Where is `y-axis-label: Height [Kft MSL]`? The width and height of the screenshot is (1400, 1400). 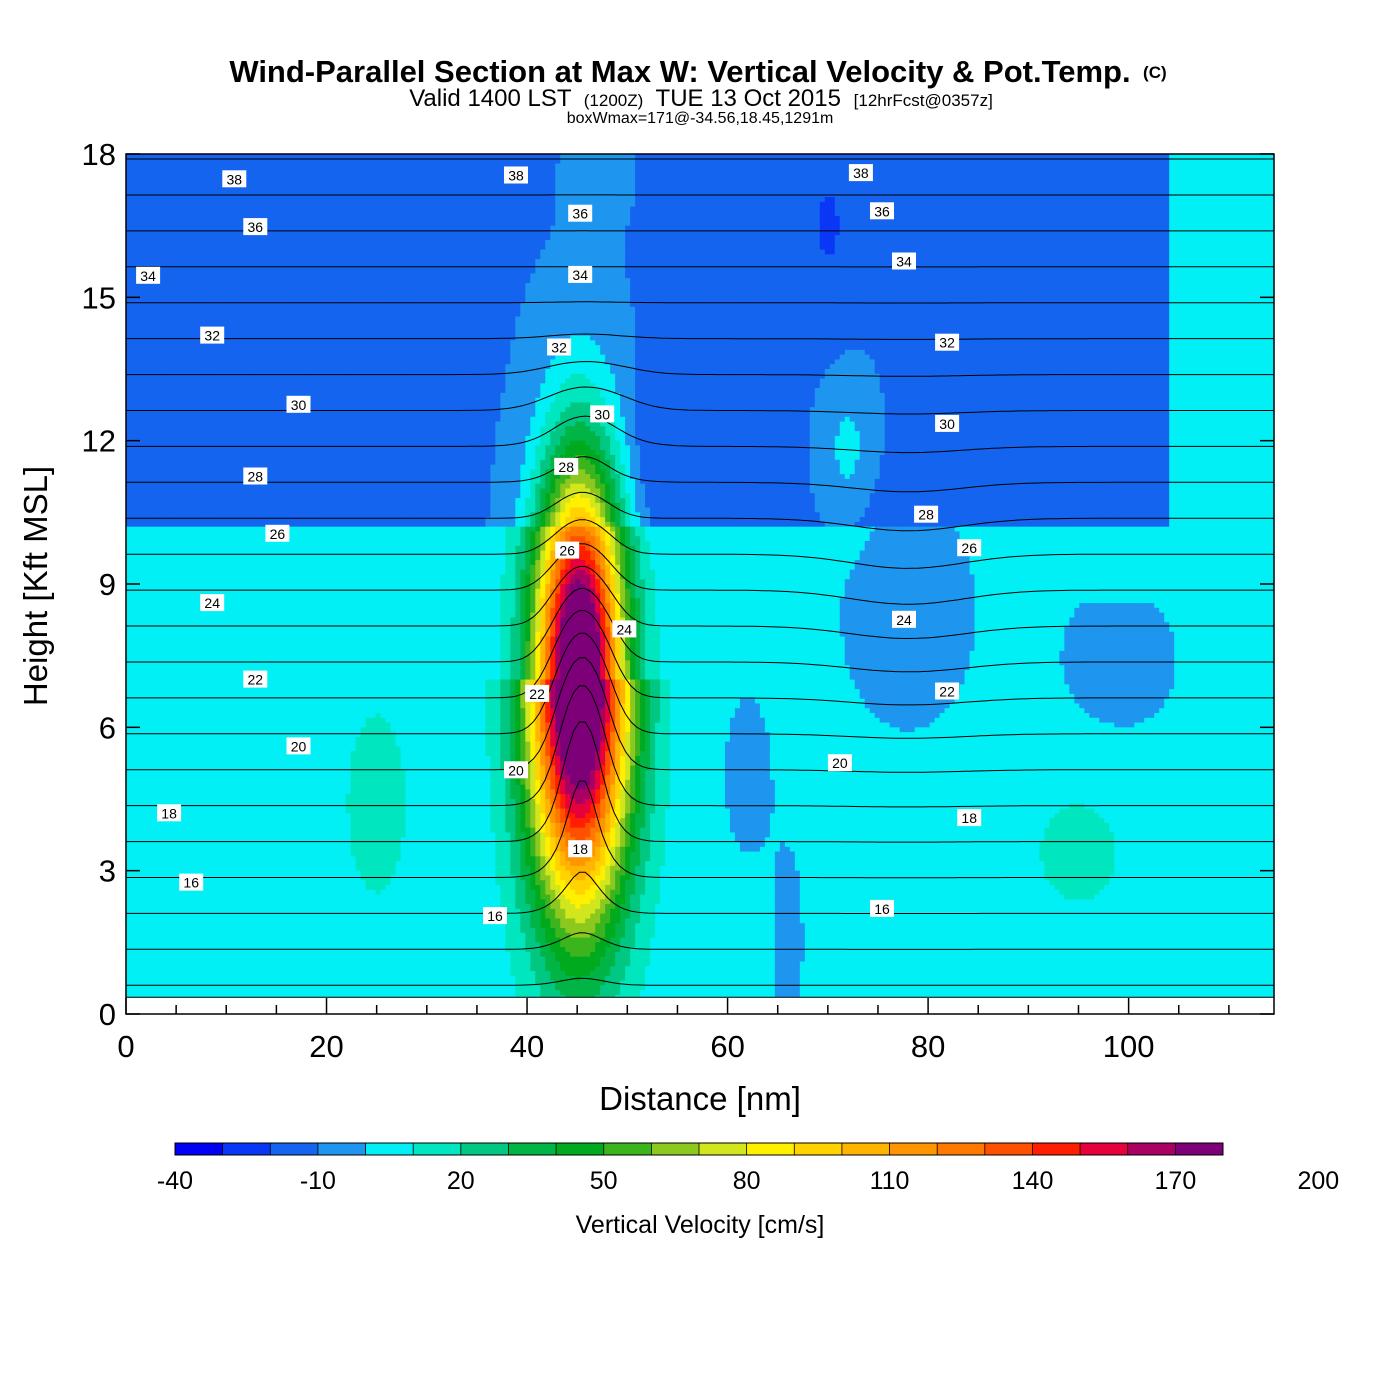 y-axis-label: Height [Kft MSL] is located at coordinates (35, 586).